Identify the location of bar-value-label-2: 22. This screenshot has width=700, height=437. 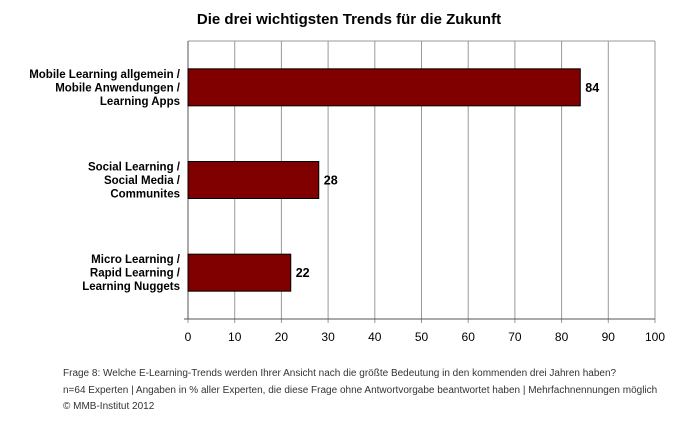
(303, 273).